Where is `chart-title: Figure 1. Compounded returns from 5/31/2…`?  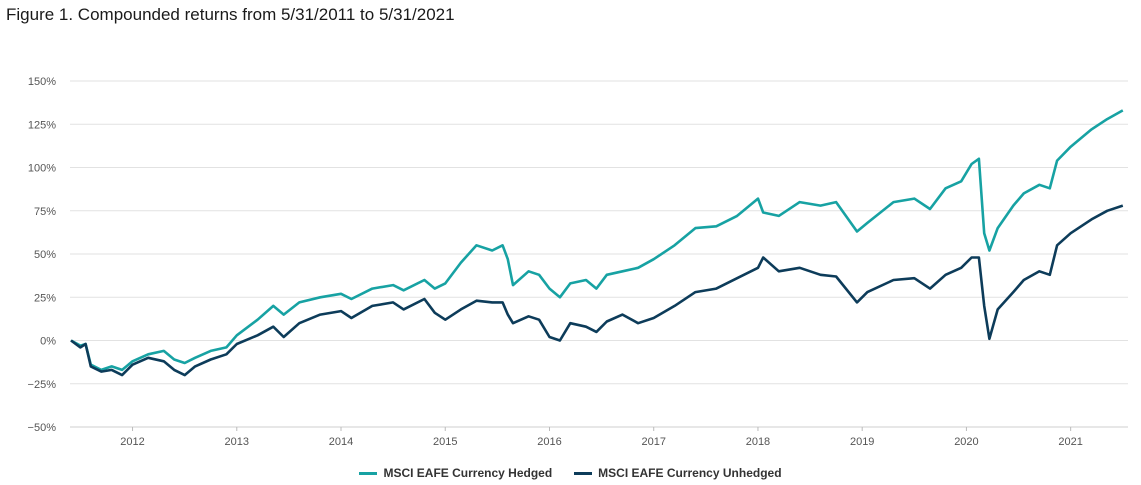
chart-title: Figure 1. Compounded returns from 5/31/2… is located at coordinates (230, 14).